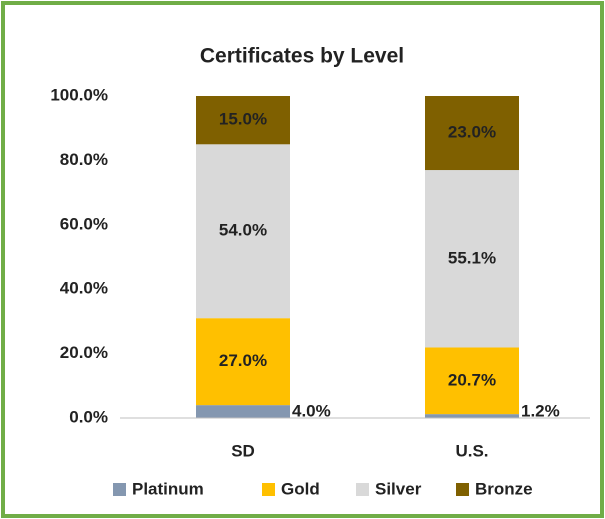  Describe the element at coordinates (300, 488) in the screenshot. I see `legend-label: Gold` at that location.